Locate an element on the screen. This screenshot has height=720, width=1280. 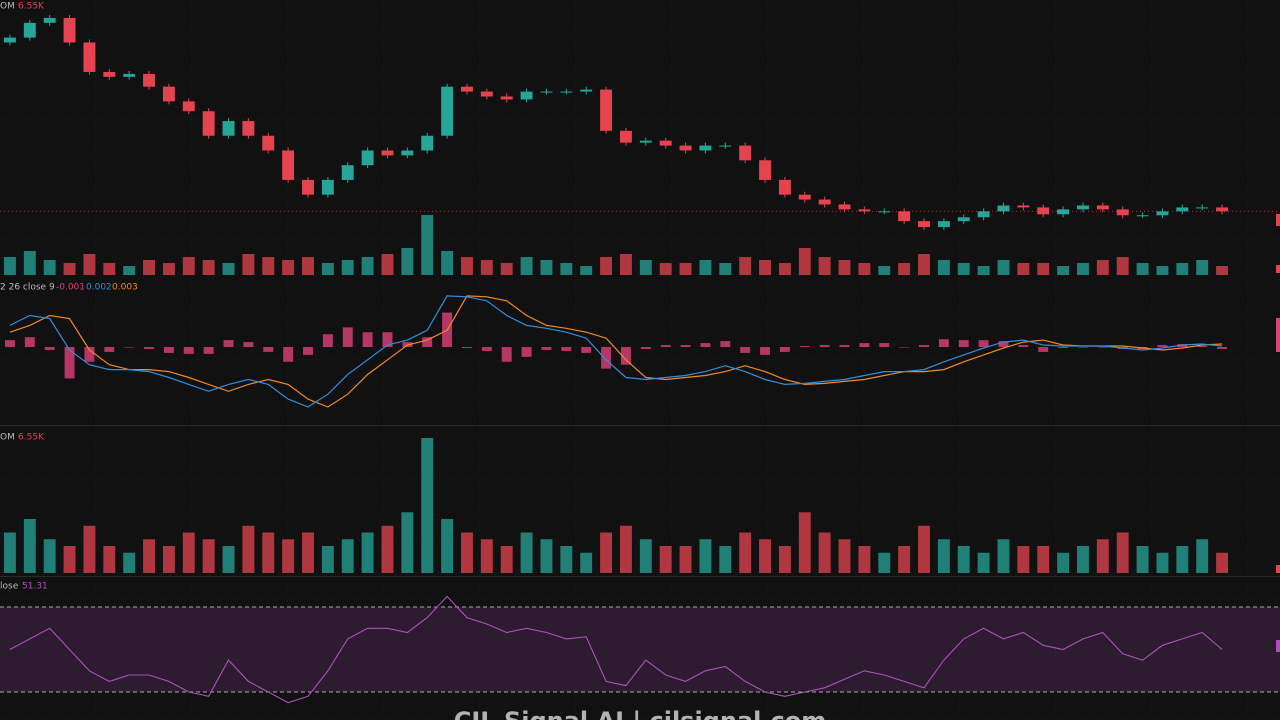
macd-line is located at coordinates (616, 351).